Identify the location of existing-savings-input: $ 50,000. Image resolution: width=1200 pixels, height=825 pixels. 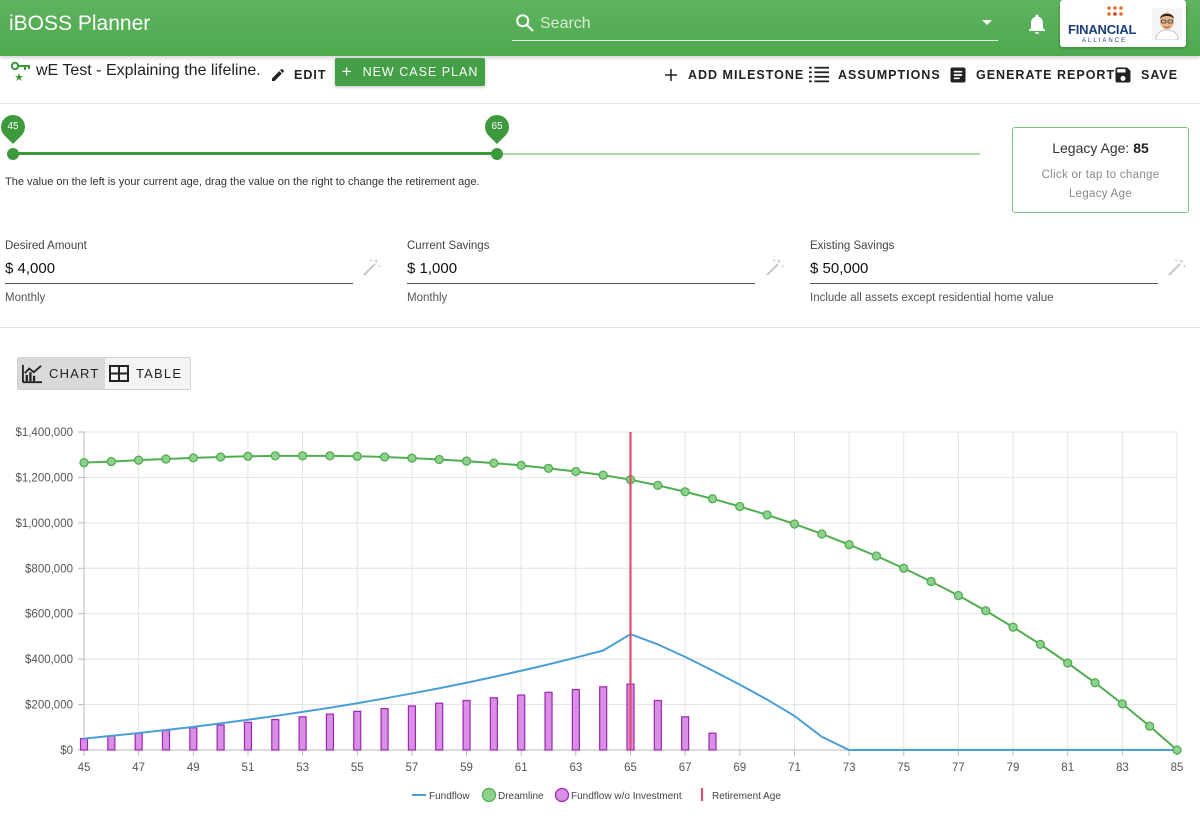
(984, 271).